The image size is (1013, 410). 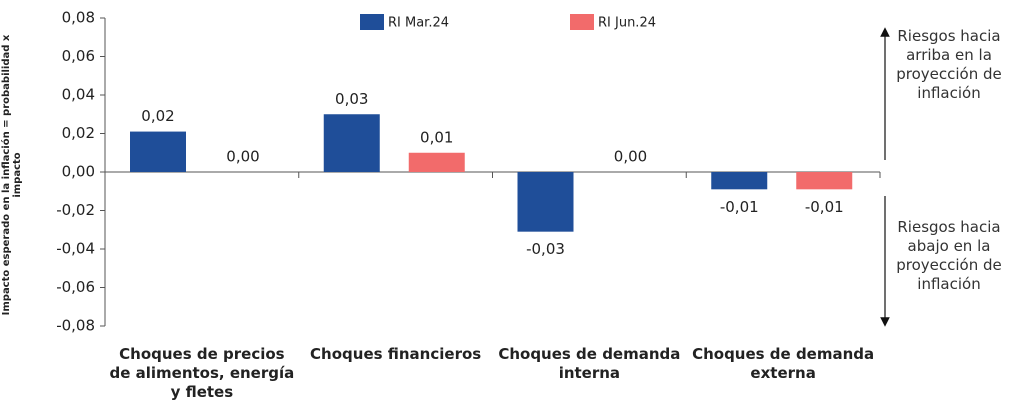 What do you see at coordinates (78, 133) in the screenshot?
I see `y-tick-label: 0,02` at bounding box center [78, 133].